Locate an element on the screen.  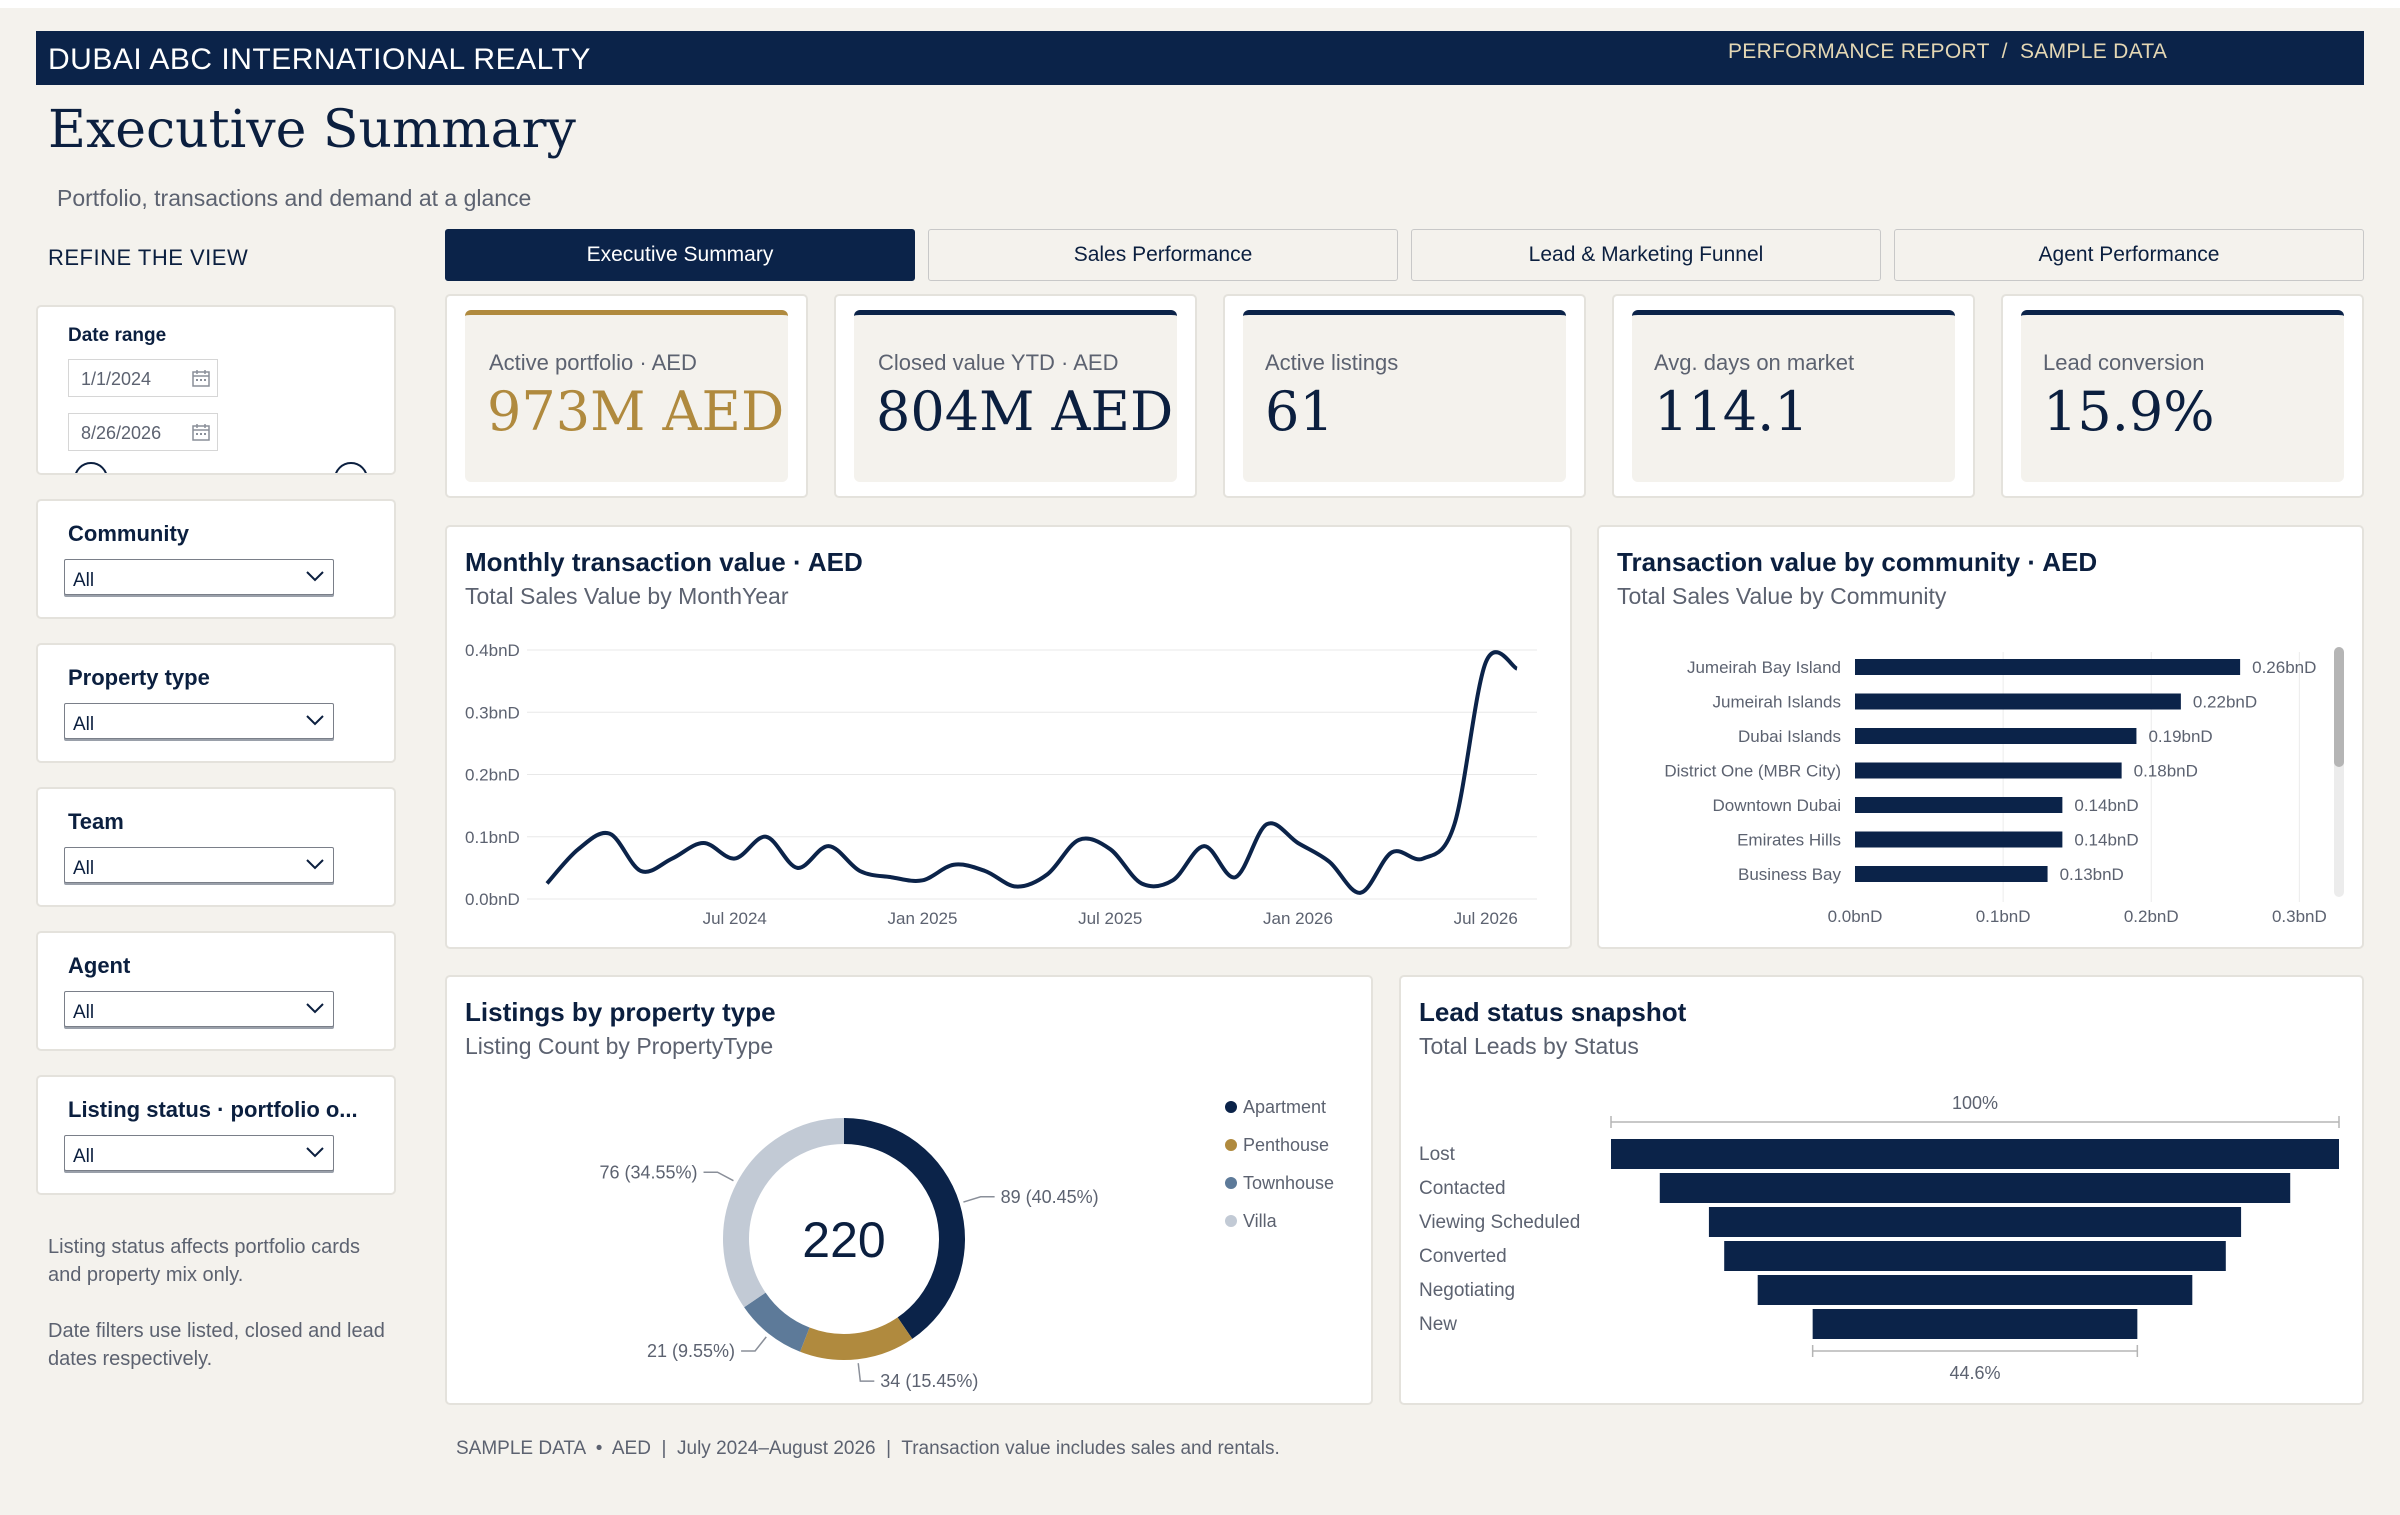
company-name: DUBAI ABC INTERNATIONAL REALTY is located at coordinates (319, 59).